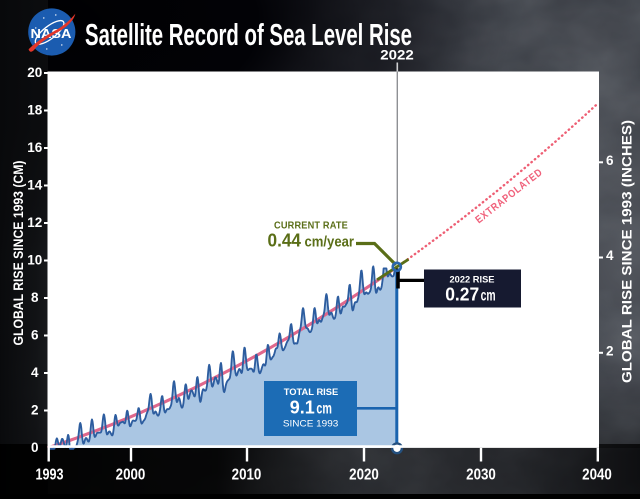  Describe the element at coordinates (472, 280) in the screenshot. I see `svg-text: 2022 RISE` at that location.